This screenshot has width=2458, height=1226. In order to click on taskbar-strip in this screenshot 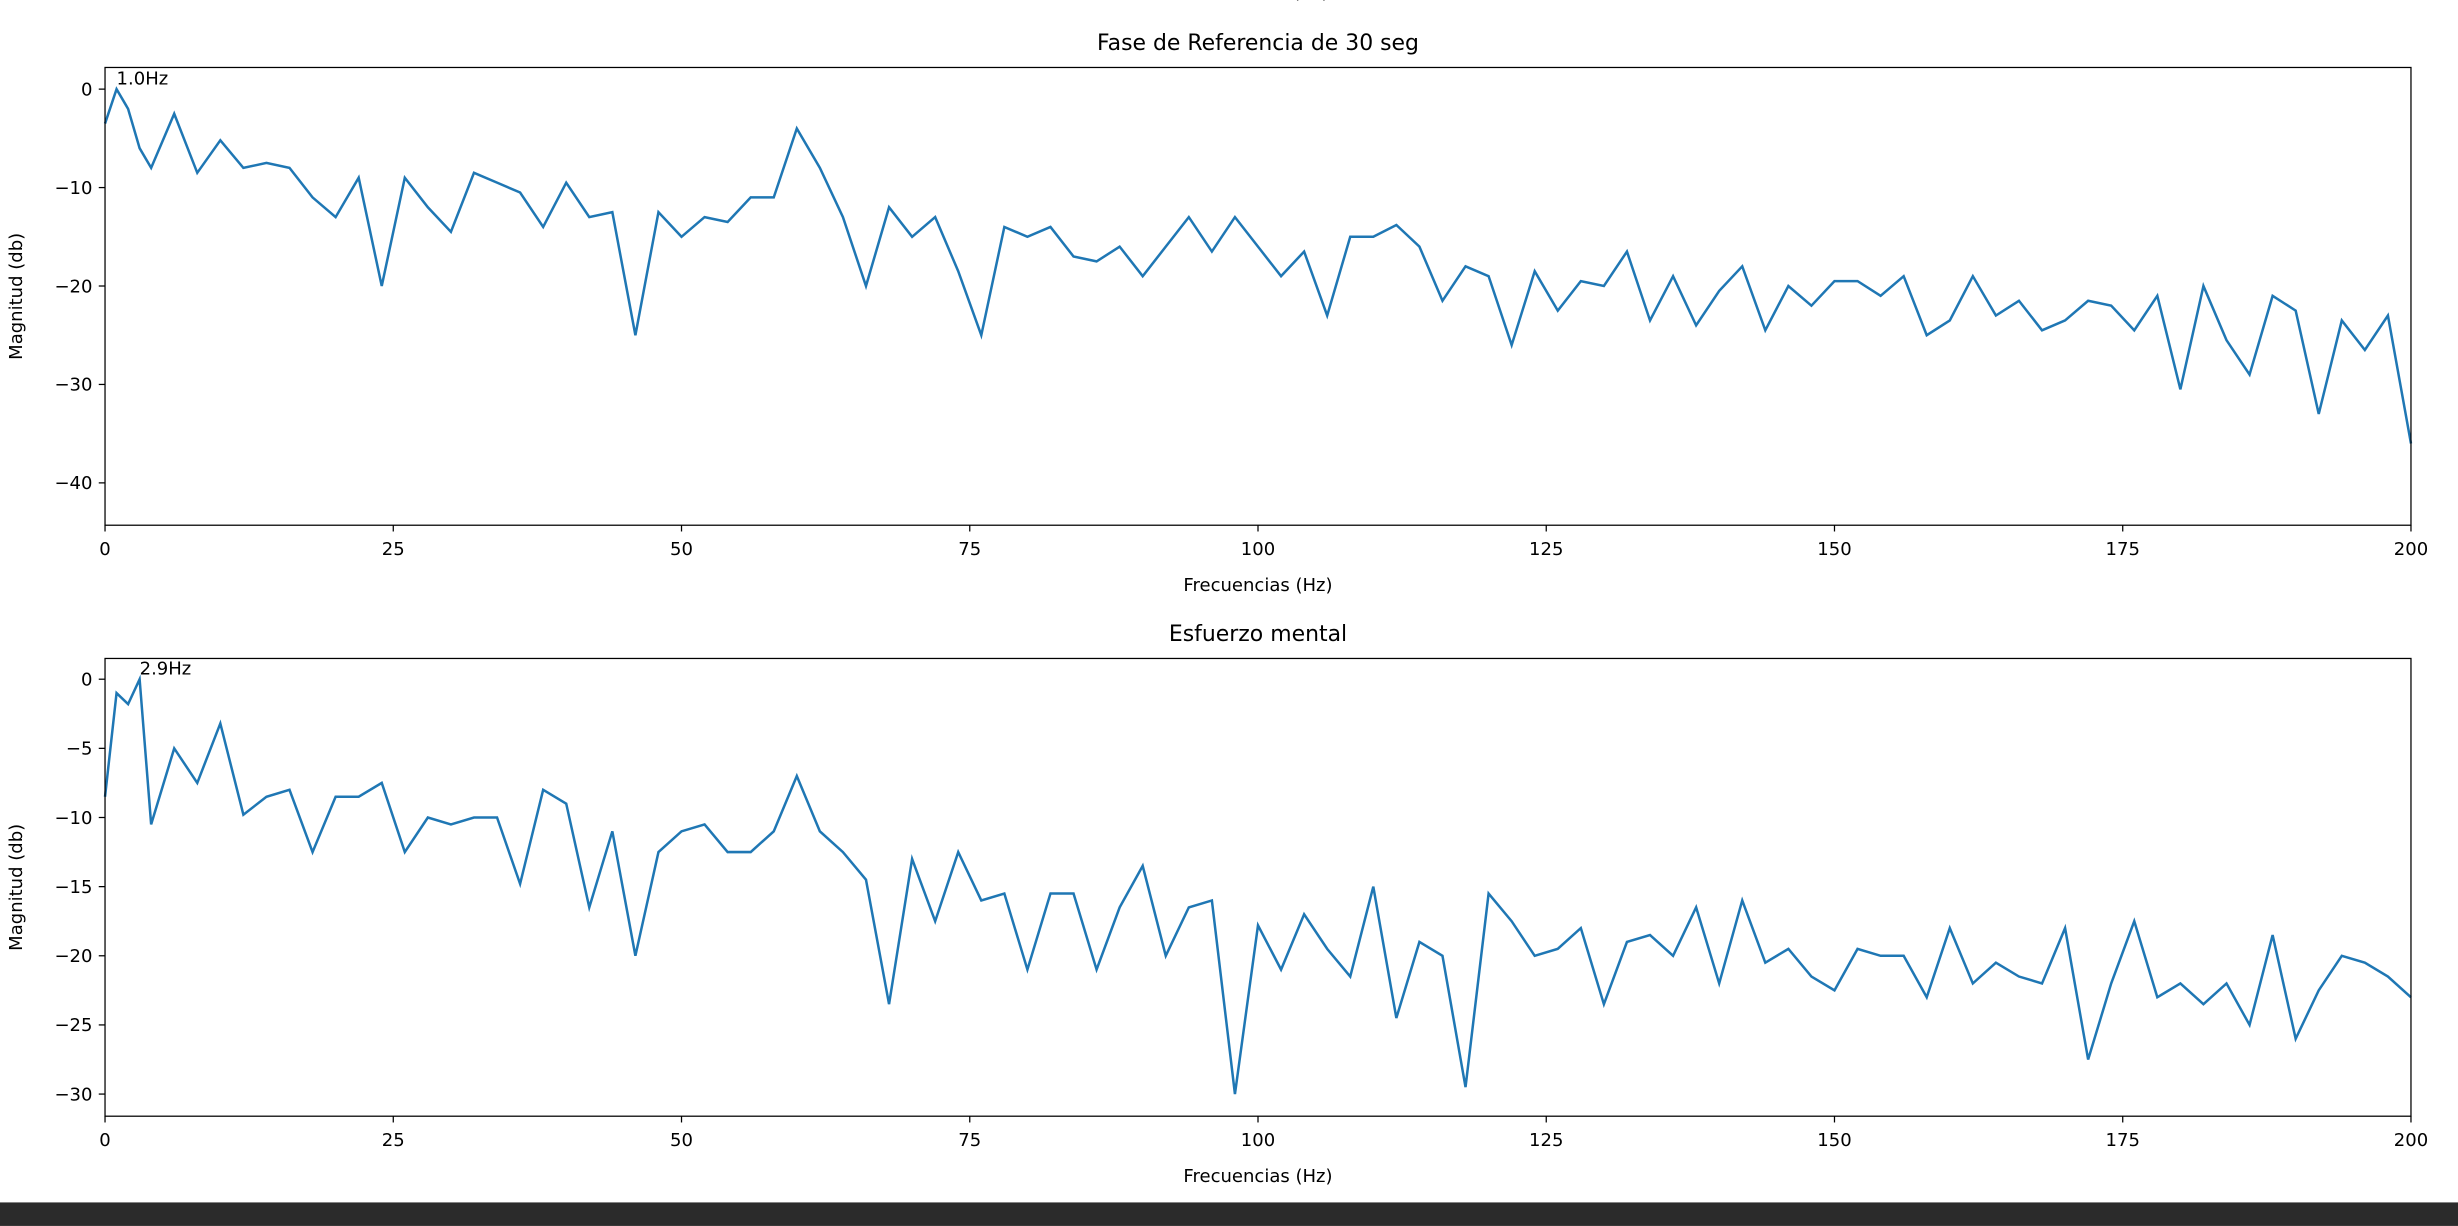, I will do `click(1229, 1214)`.